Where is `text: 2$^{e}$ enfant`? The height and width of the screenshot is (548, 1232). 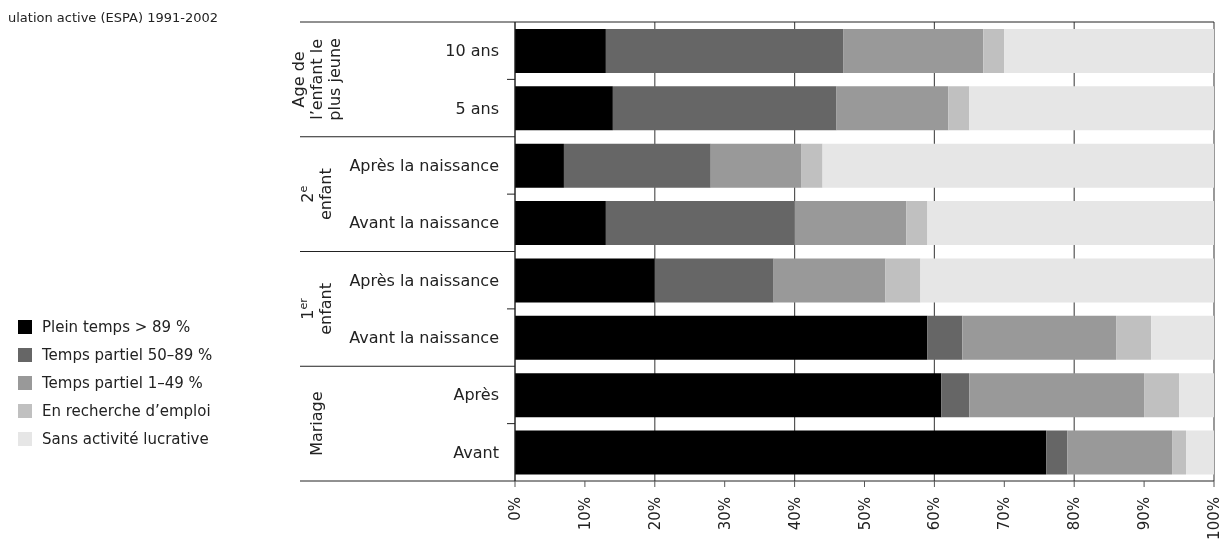 text: 2$^{e}$ enfant is located at coordinates (315, 194).